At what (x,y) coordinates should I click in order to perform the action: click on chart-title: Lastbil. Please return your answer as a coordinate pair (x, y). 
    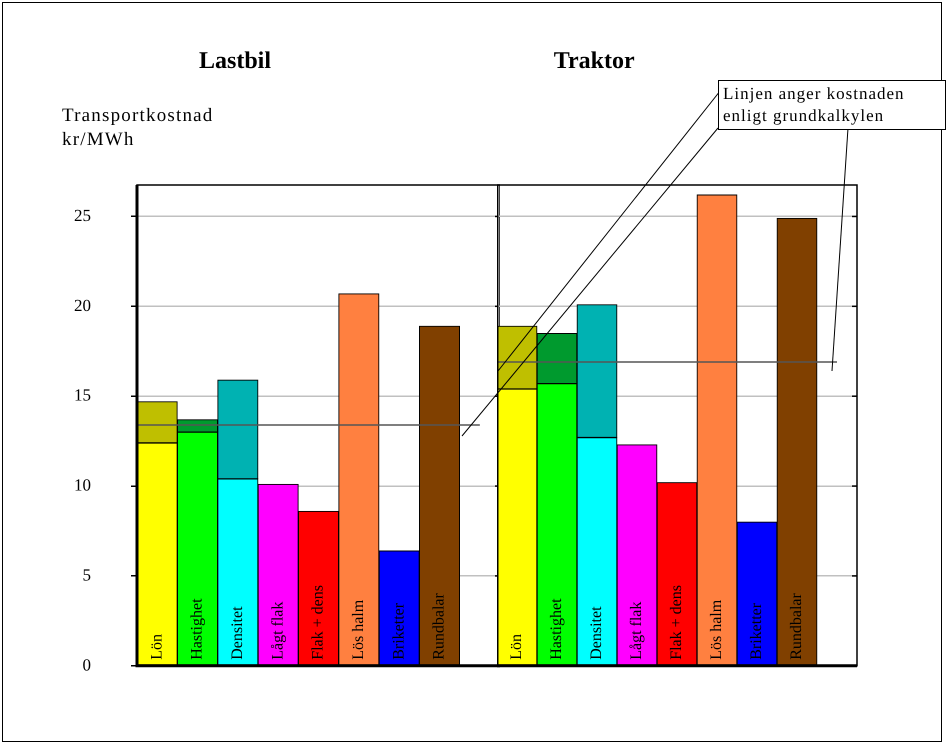
    Looking at the image, I should click on (235, 61).